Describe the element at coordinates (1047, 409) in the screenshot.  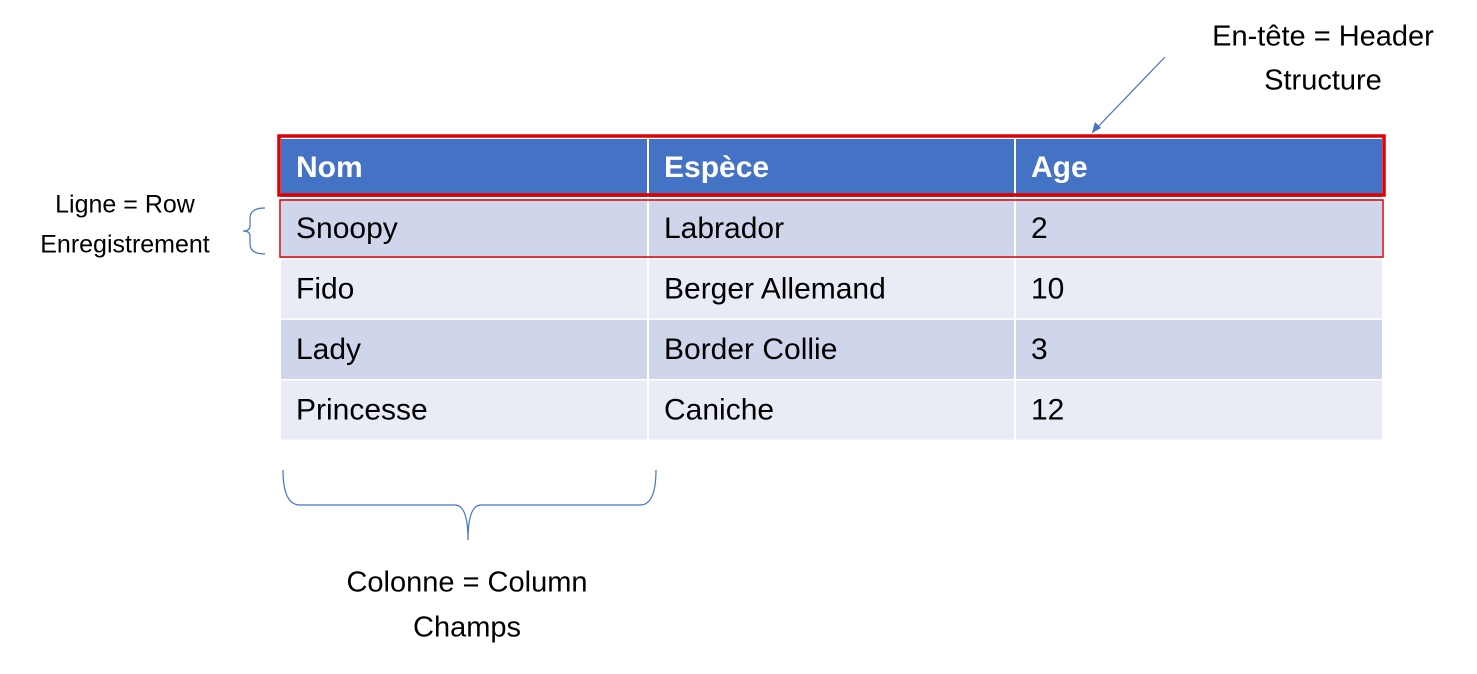
I see `cell-text: 12` at that location.